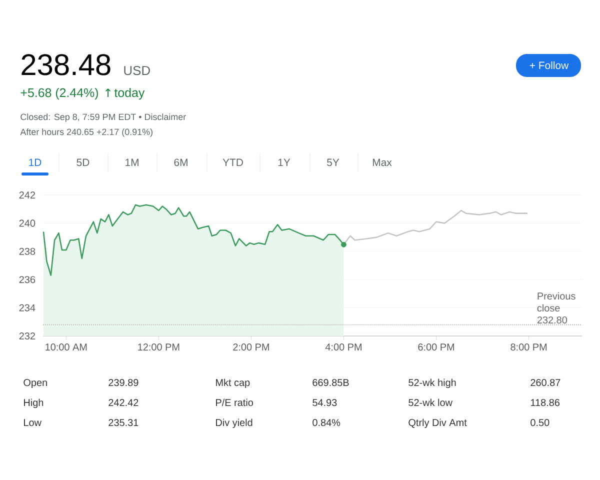  I want to click on y-tick-label: 238, so click(27, 251).